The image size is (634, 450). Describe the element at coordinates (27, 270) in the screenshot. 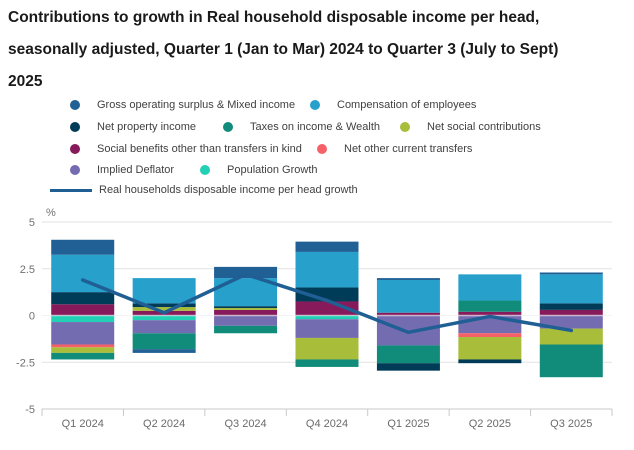

I see `y-tick-label: 2.5` at that location.